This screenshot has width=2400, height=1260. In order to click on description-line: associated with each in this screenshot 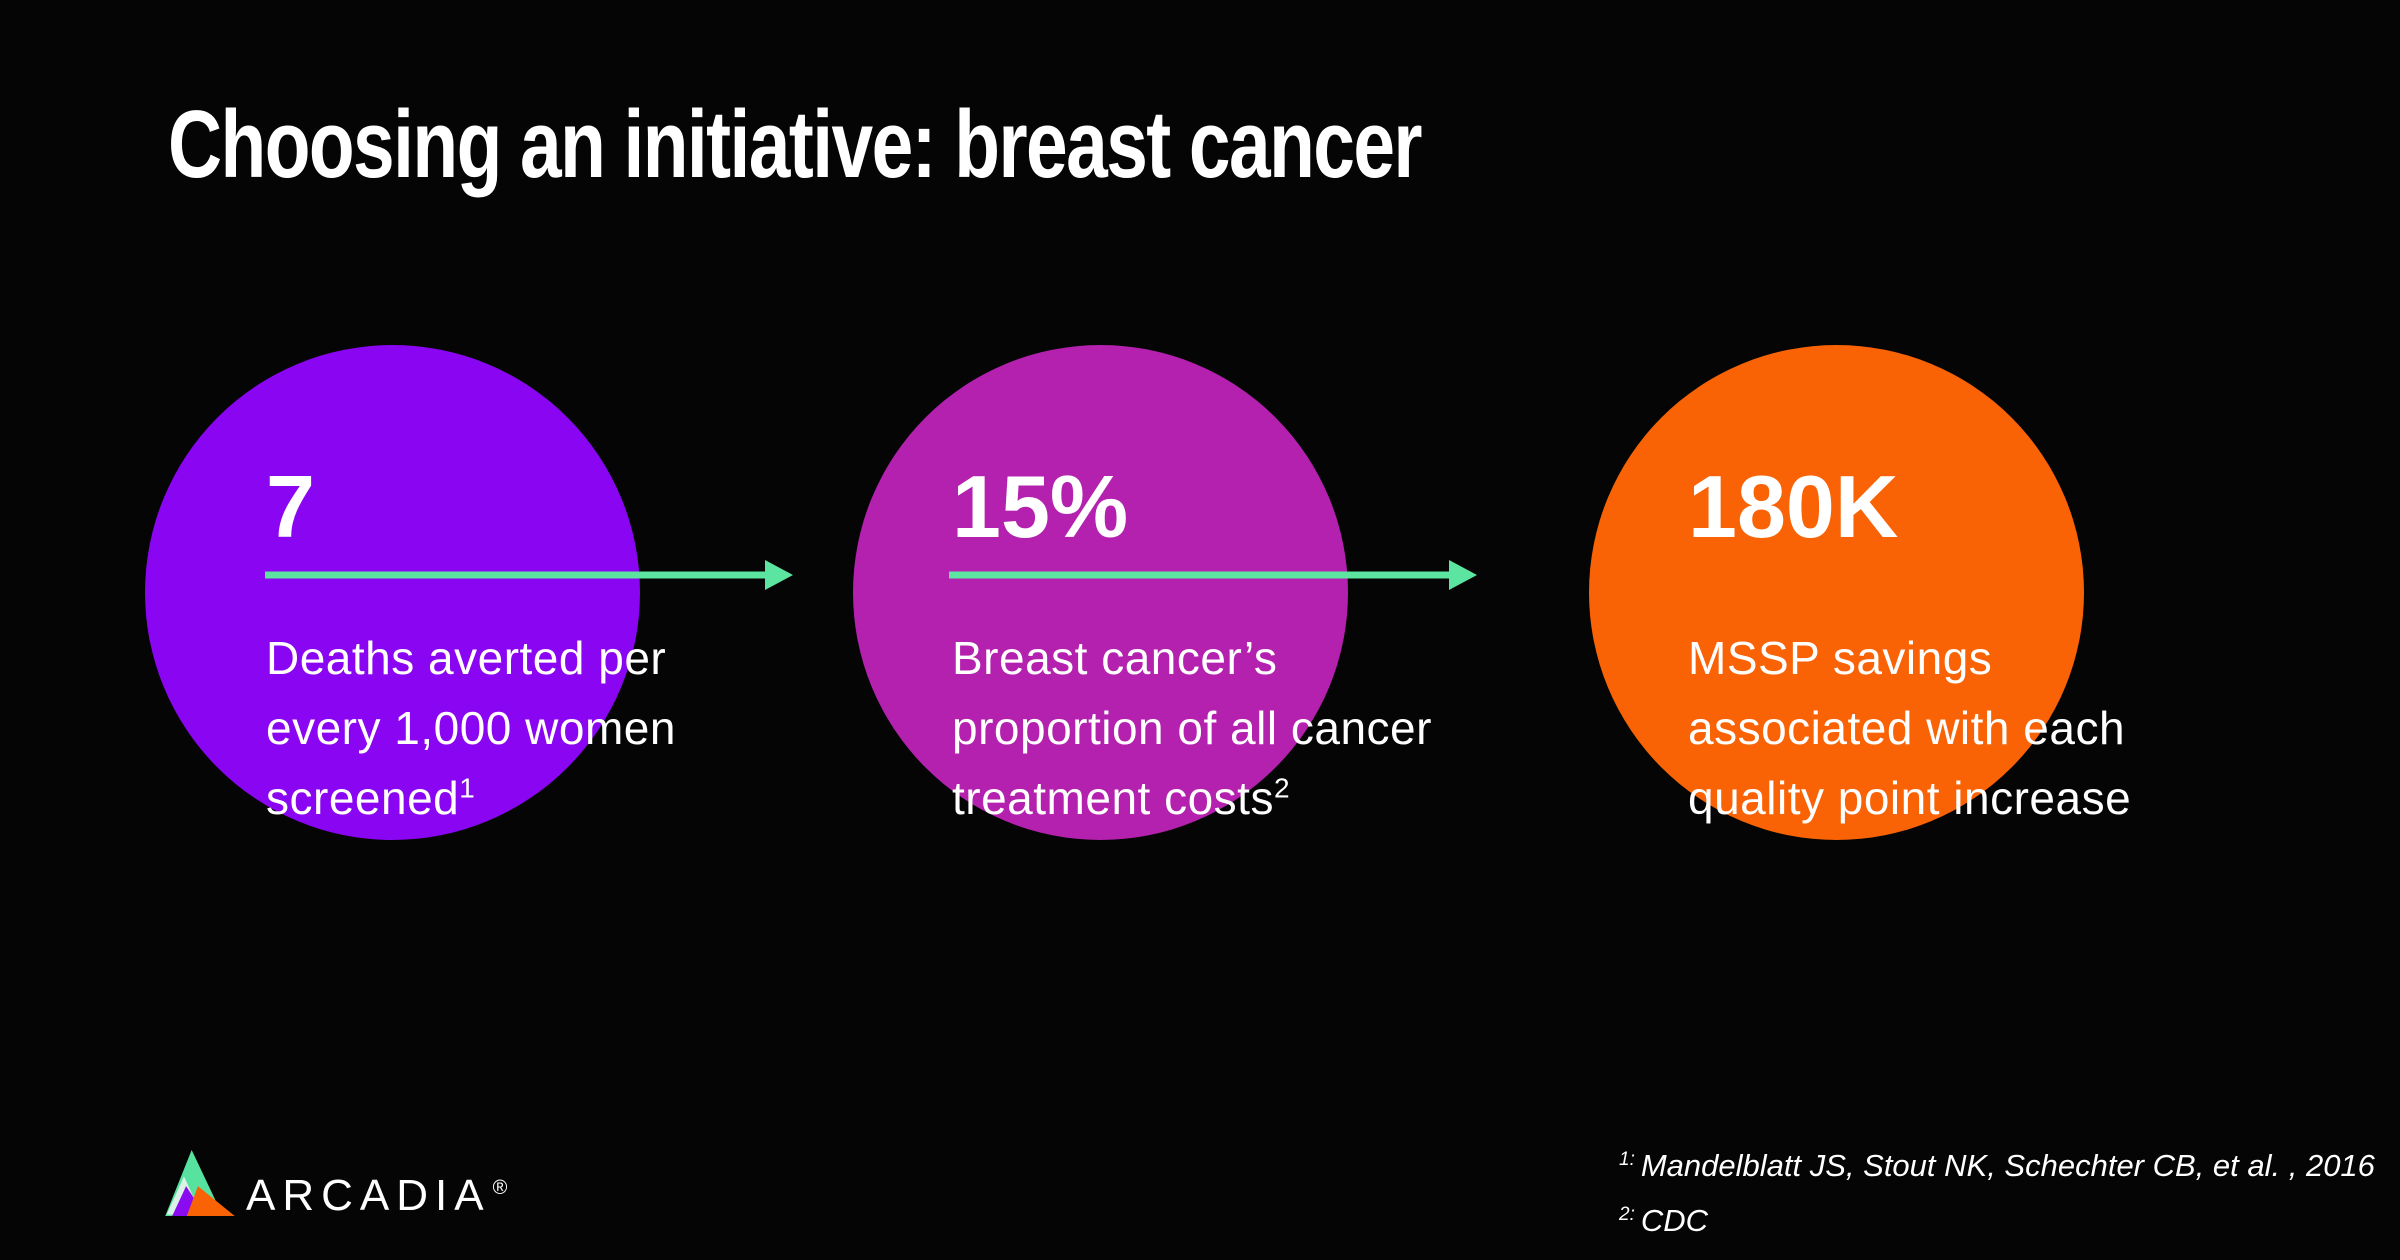, I will do `click(1907, 728)`.